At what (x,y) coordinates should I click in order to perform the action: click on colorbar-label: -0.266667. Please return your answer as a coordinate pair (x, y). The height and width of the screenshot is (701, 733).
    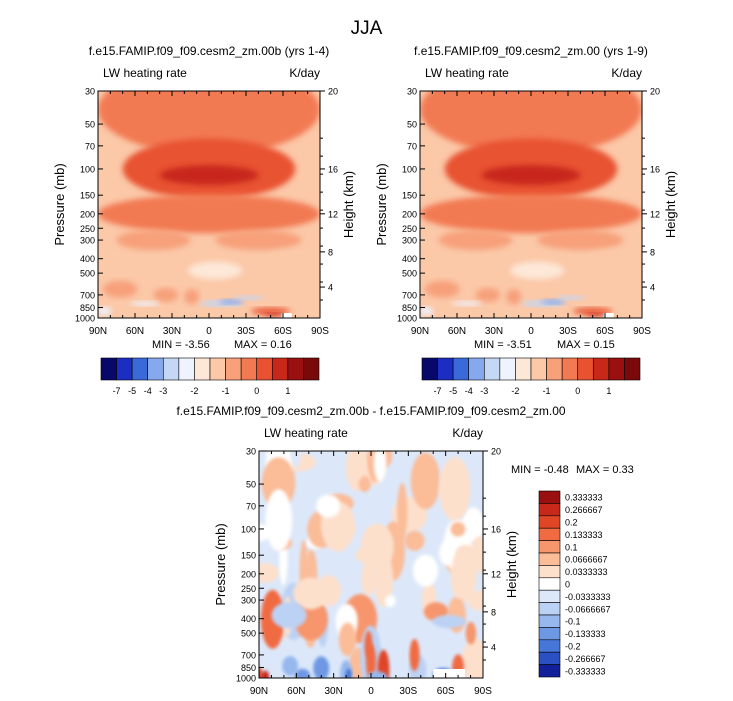
    Looking at the image, I should click on (585, 659).